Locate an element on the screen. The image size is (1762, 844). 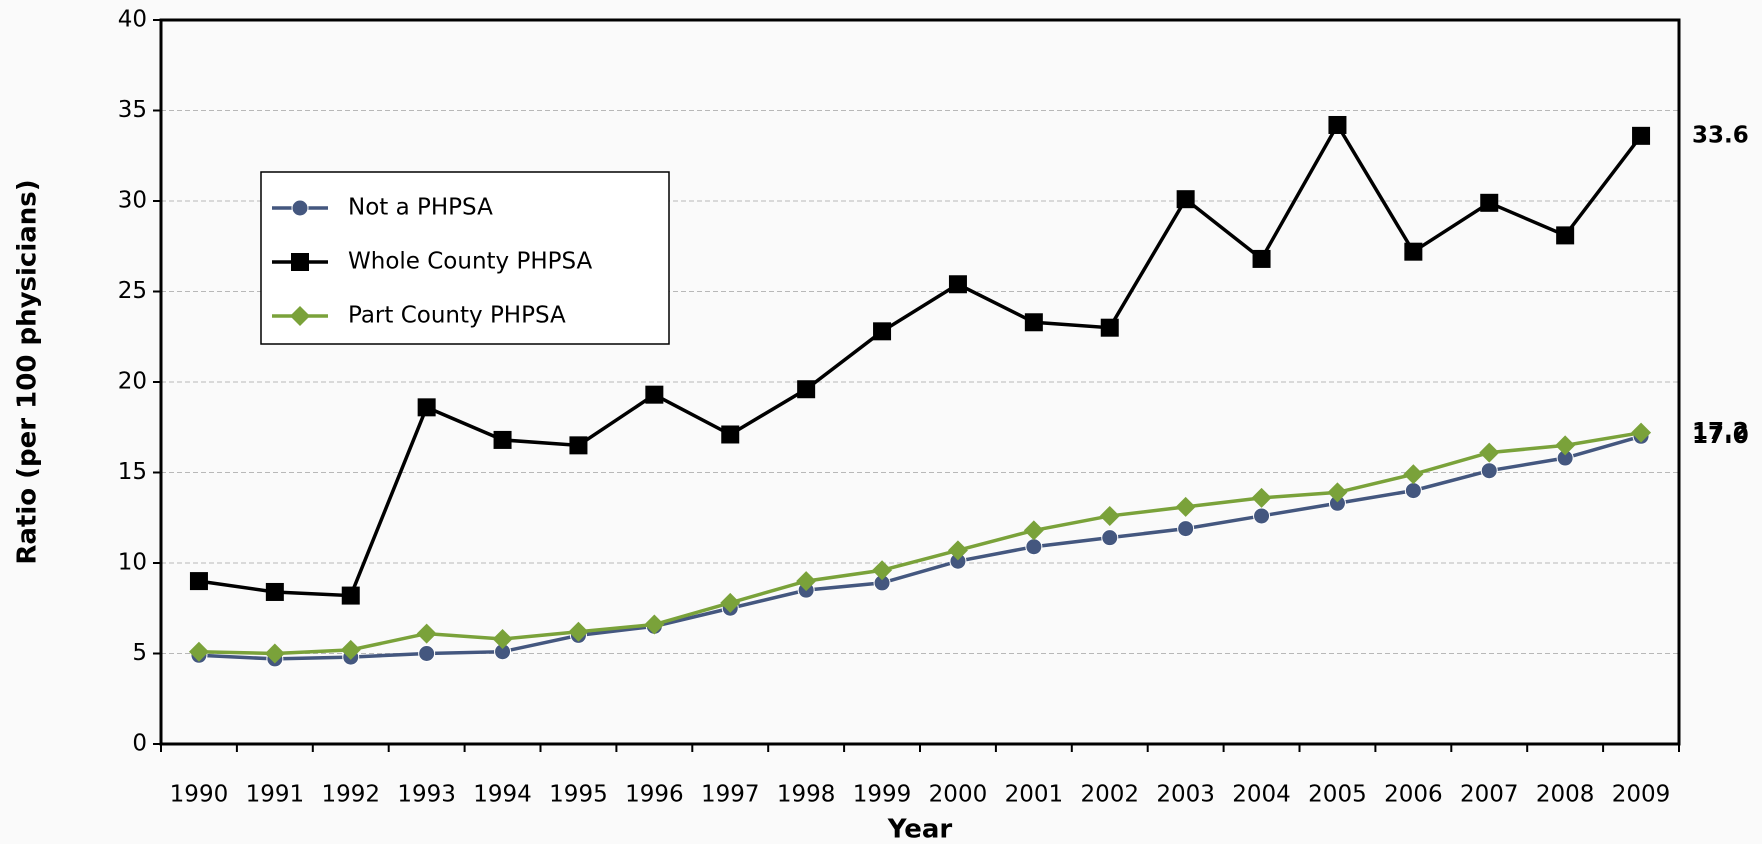
x-tick-label: 1995 is located at coordinates (578, 795).